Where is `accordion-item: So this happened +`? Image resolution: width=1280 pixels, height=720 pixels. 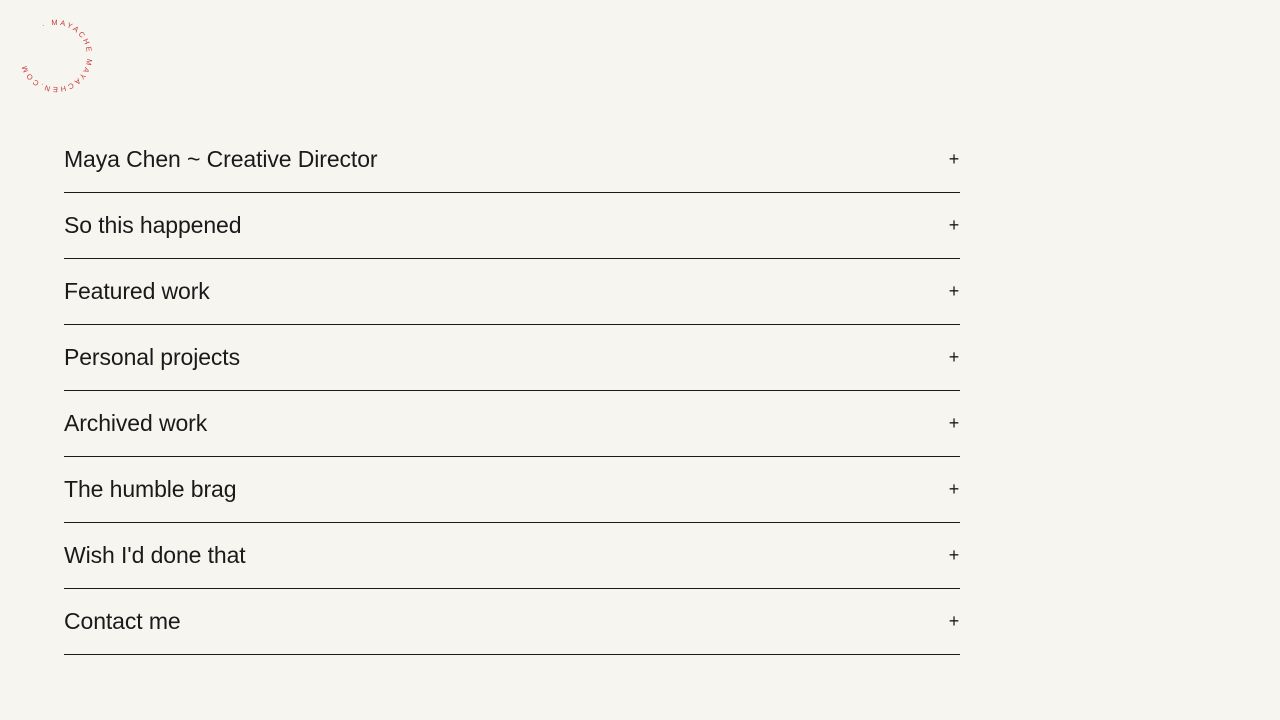 accordion-item: So this happened + is located at coordinates (512, 226).